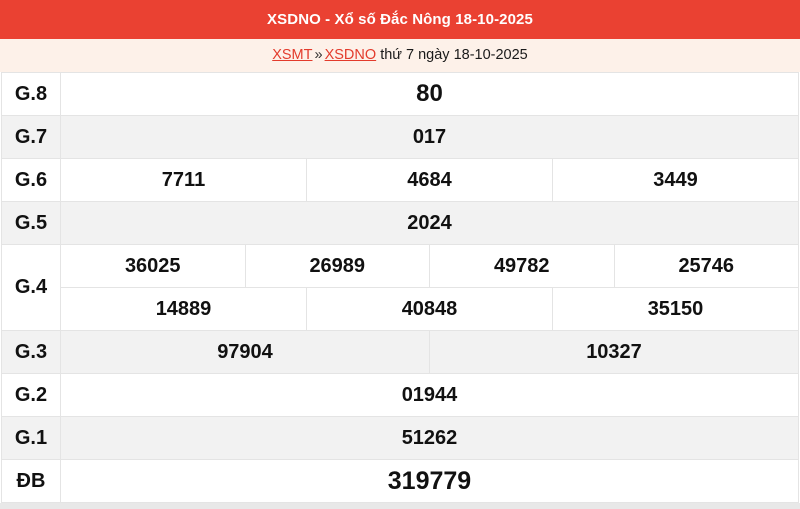 The image size is (800, 509). What do you see at coordinates (400, 506) in the screenshot?
I see `page-footer-strip` at bounding box center [400, 506].